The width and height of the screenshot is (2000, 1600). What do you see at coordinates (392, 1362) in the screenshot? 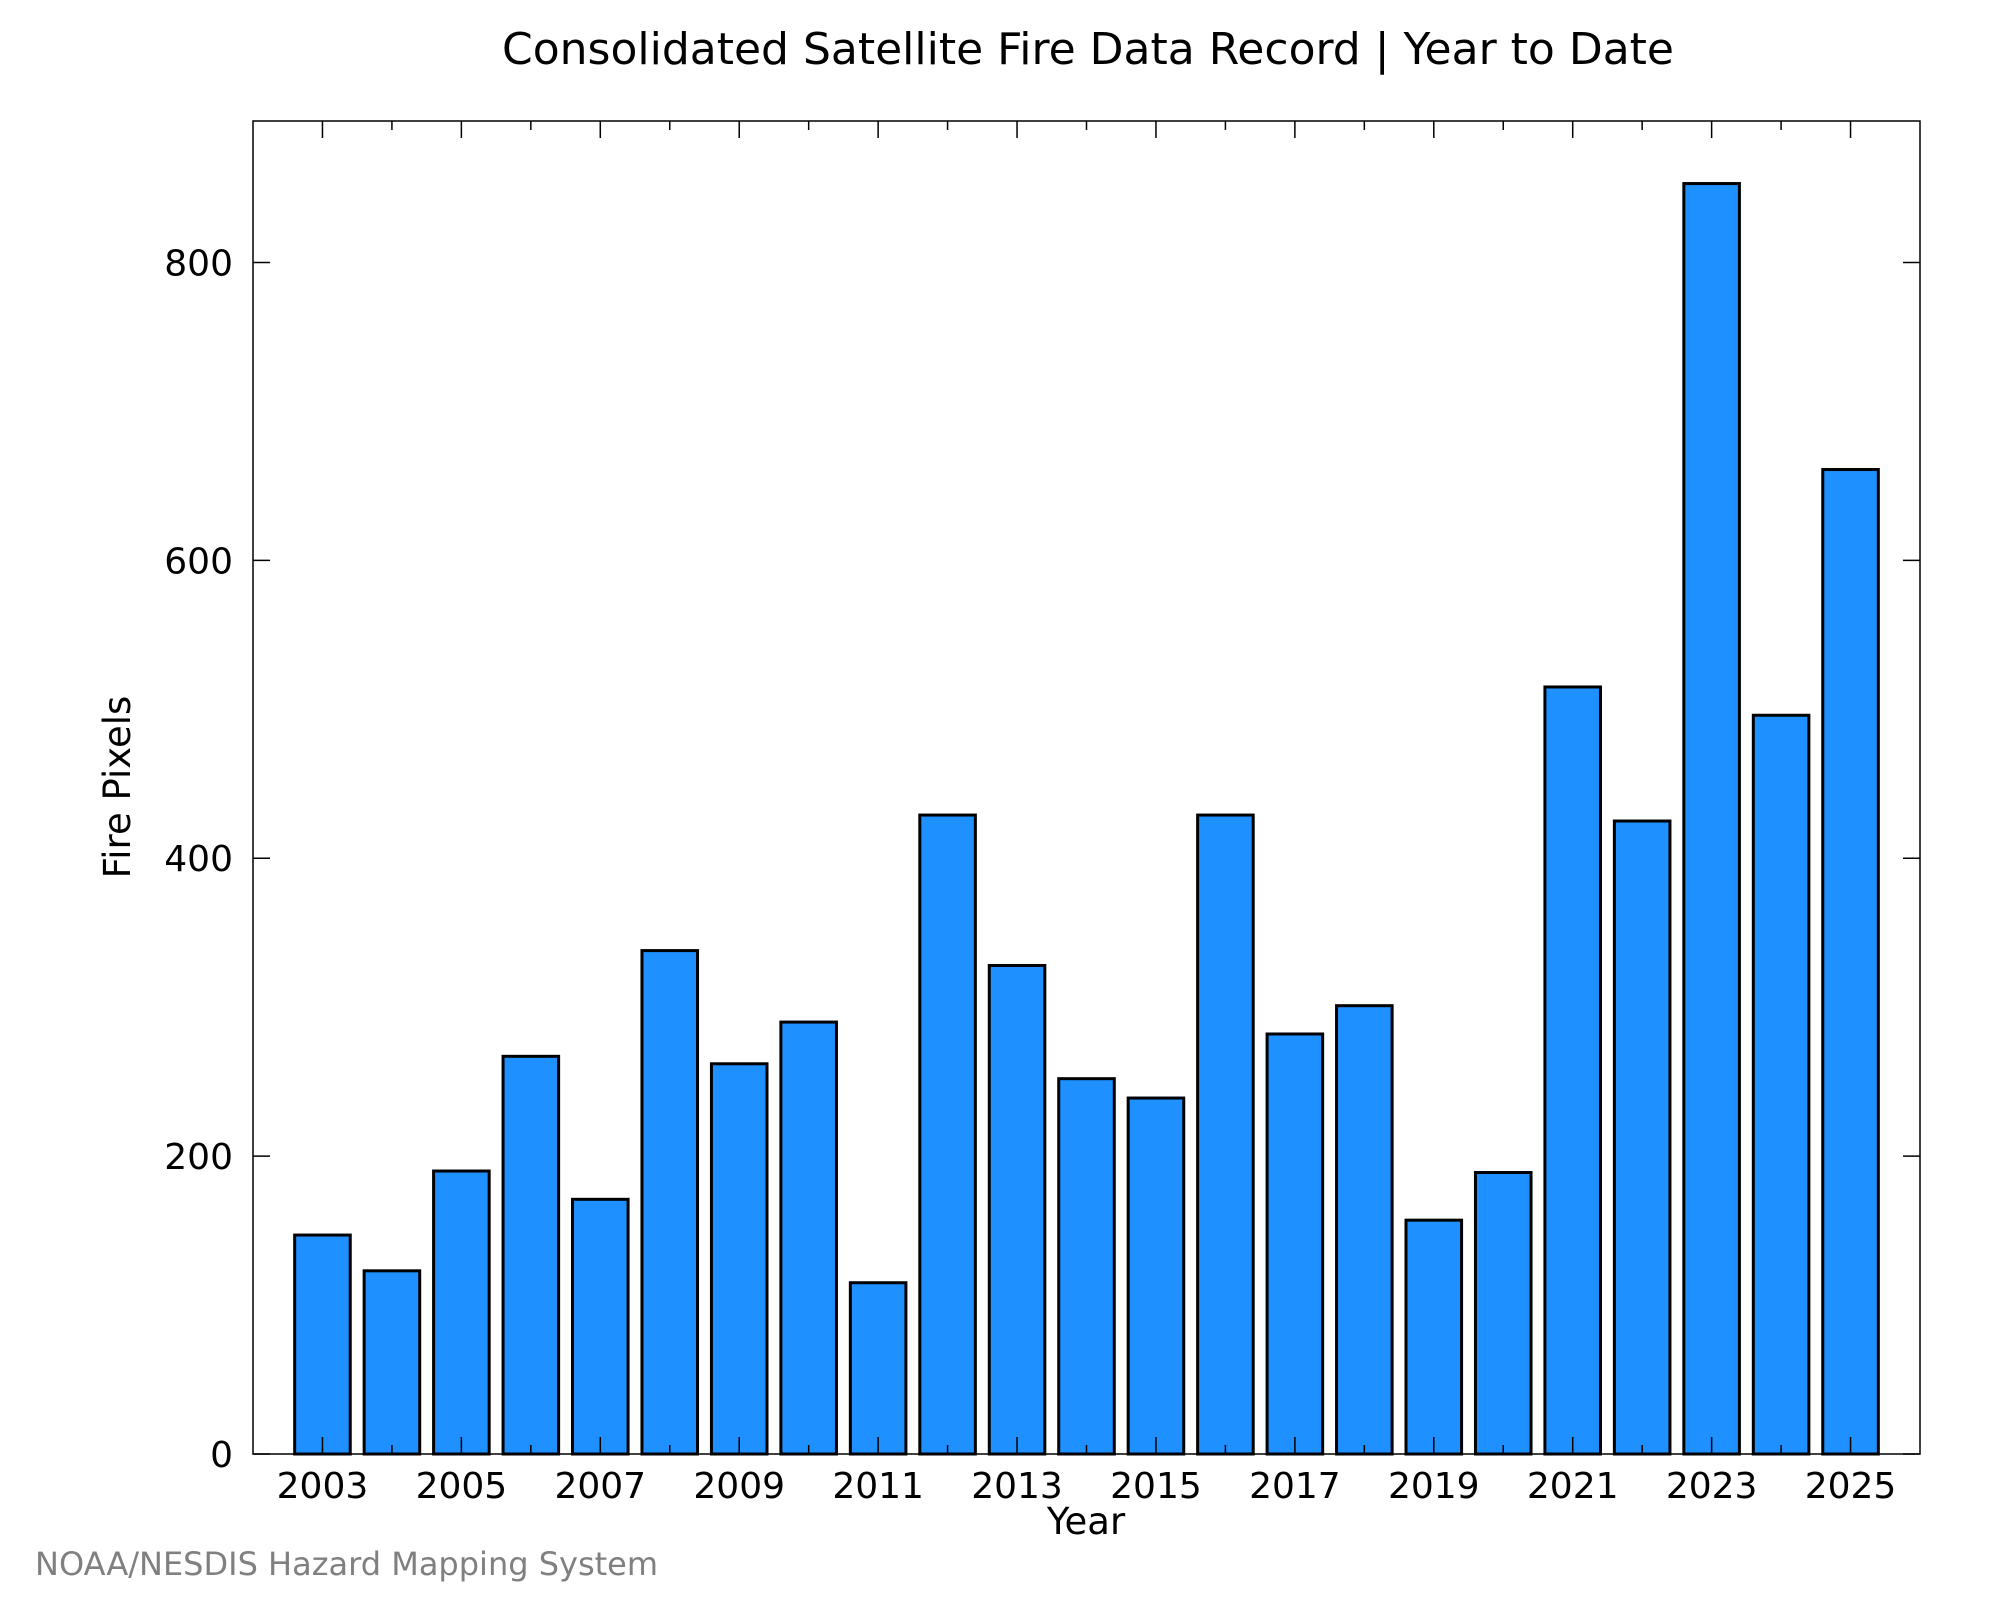
I see `bar-2004` at bounding box center [392, 1362].